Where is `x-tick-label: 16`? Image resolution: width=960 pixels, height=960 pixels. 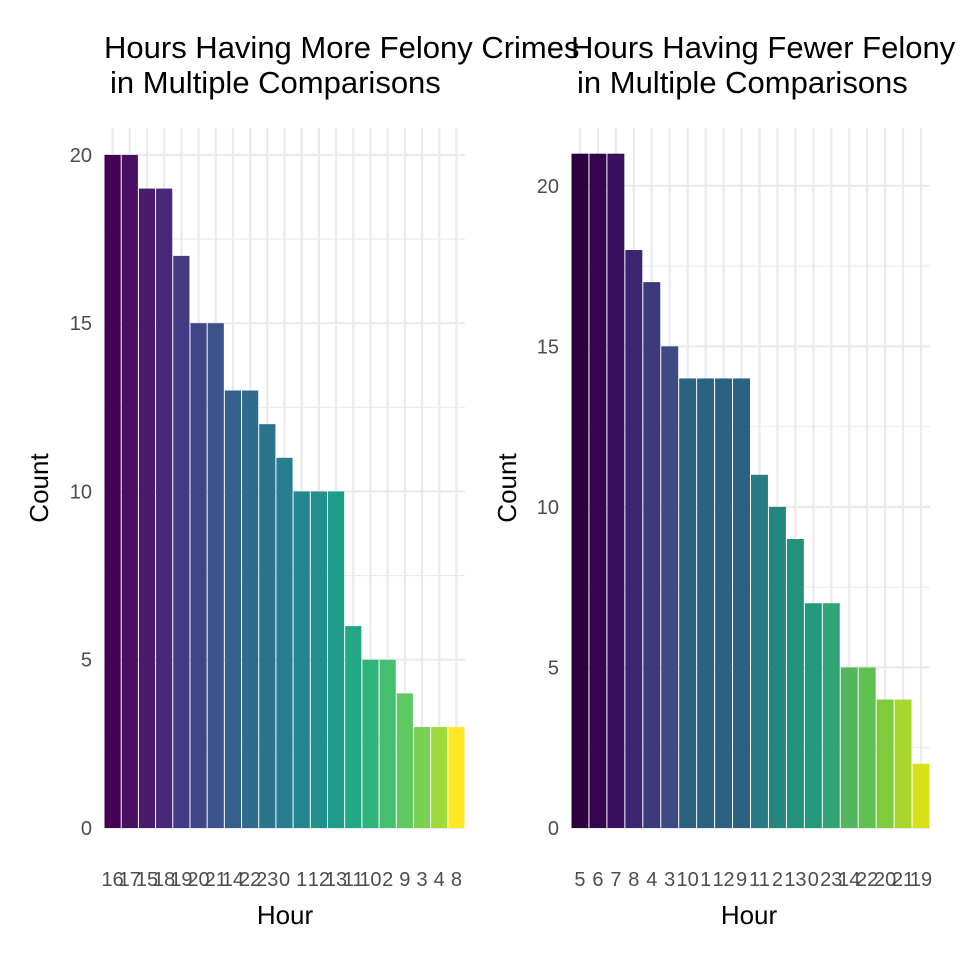
x-tick-label: 16 is located at coordinates (112, 880).